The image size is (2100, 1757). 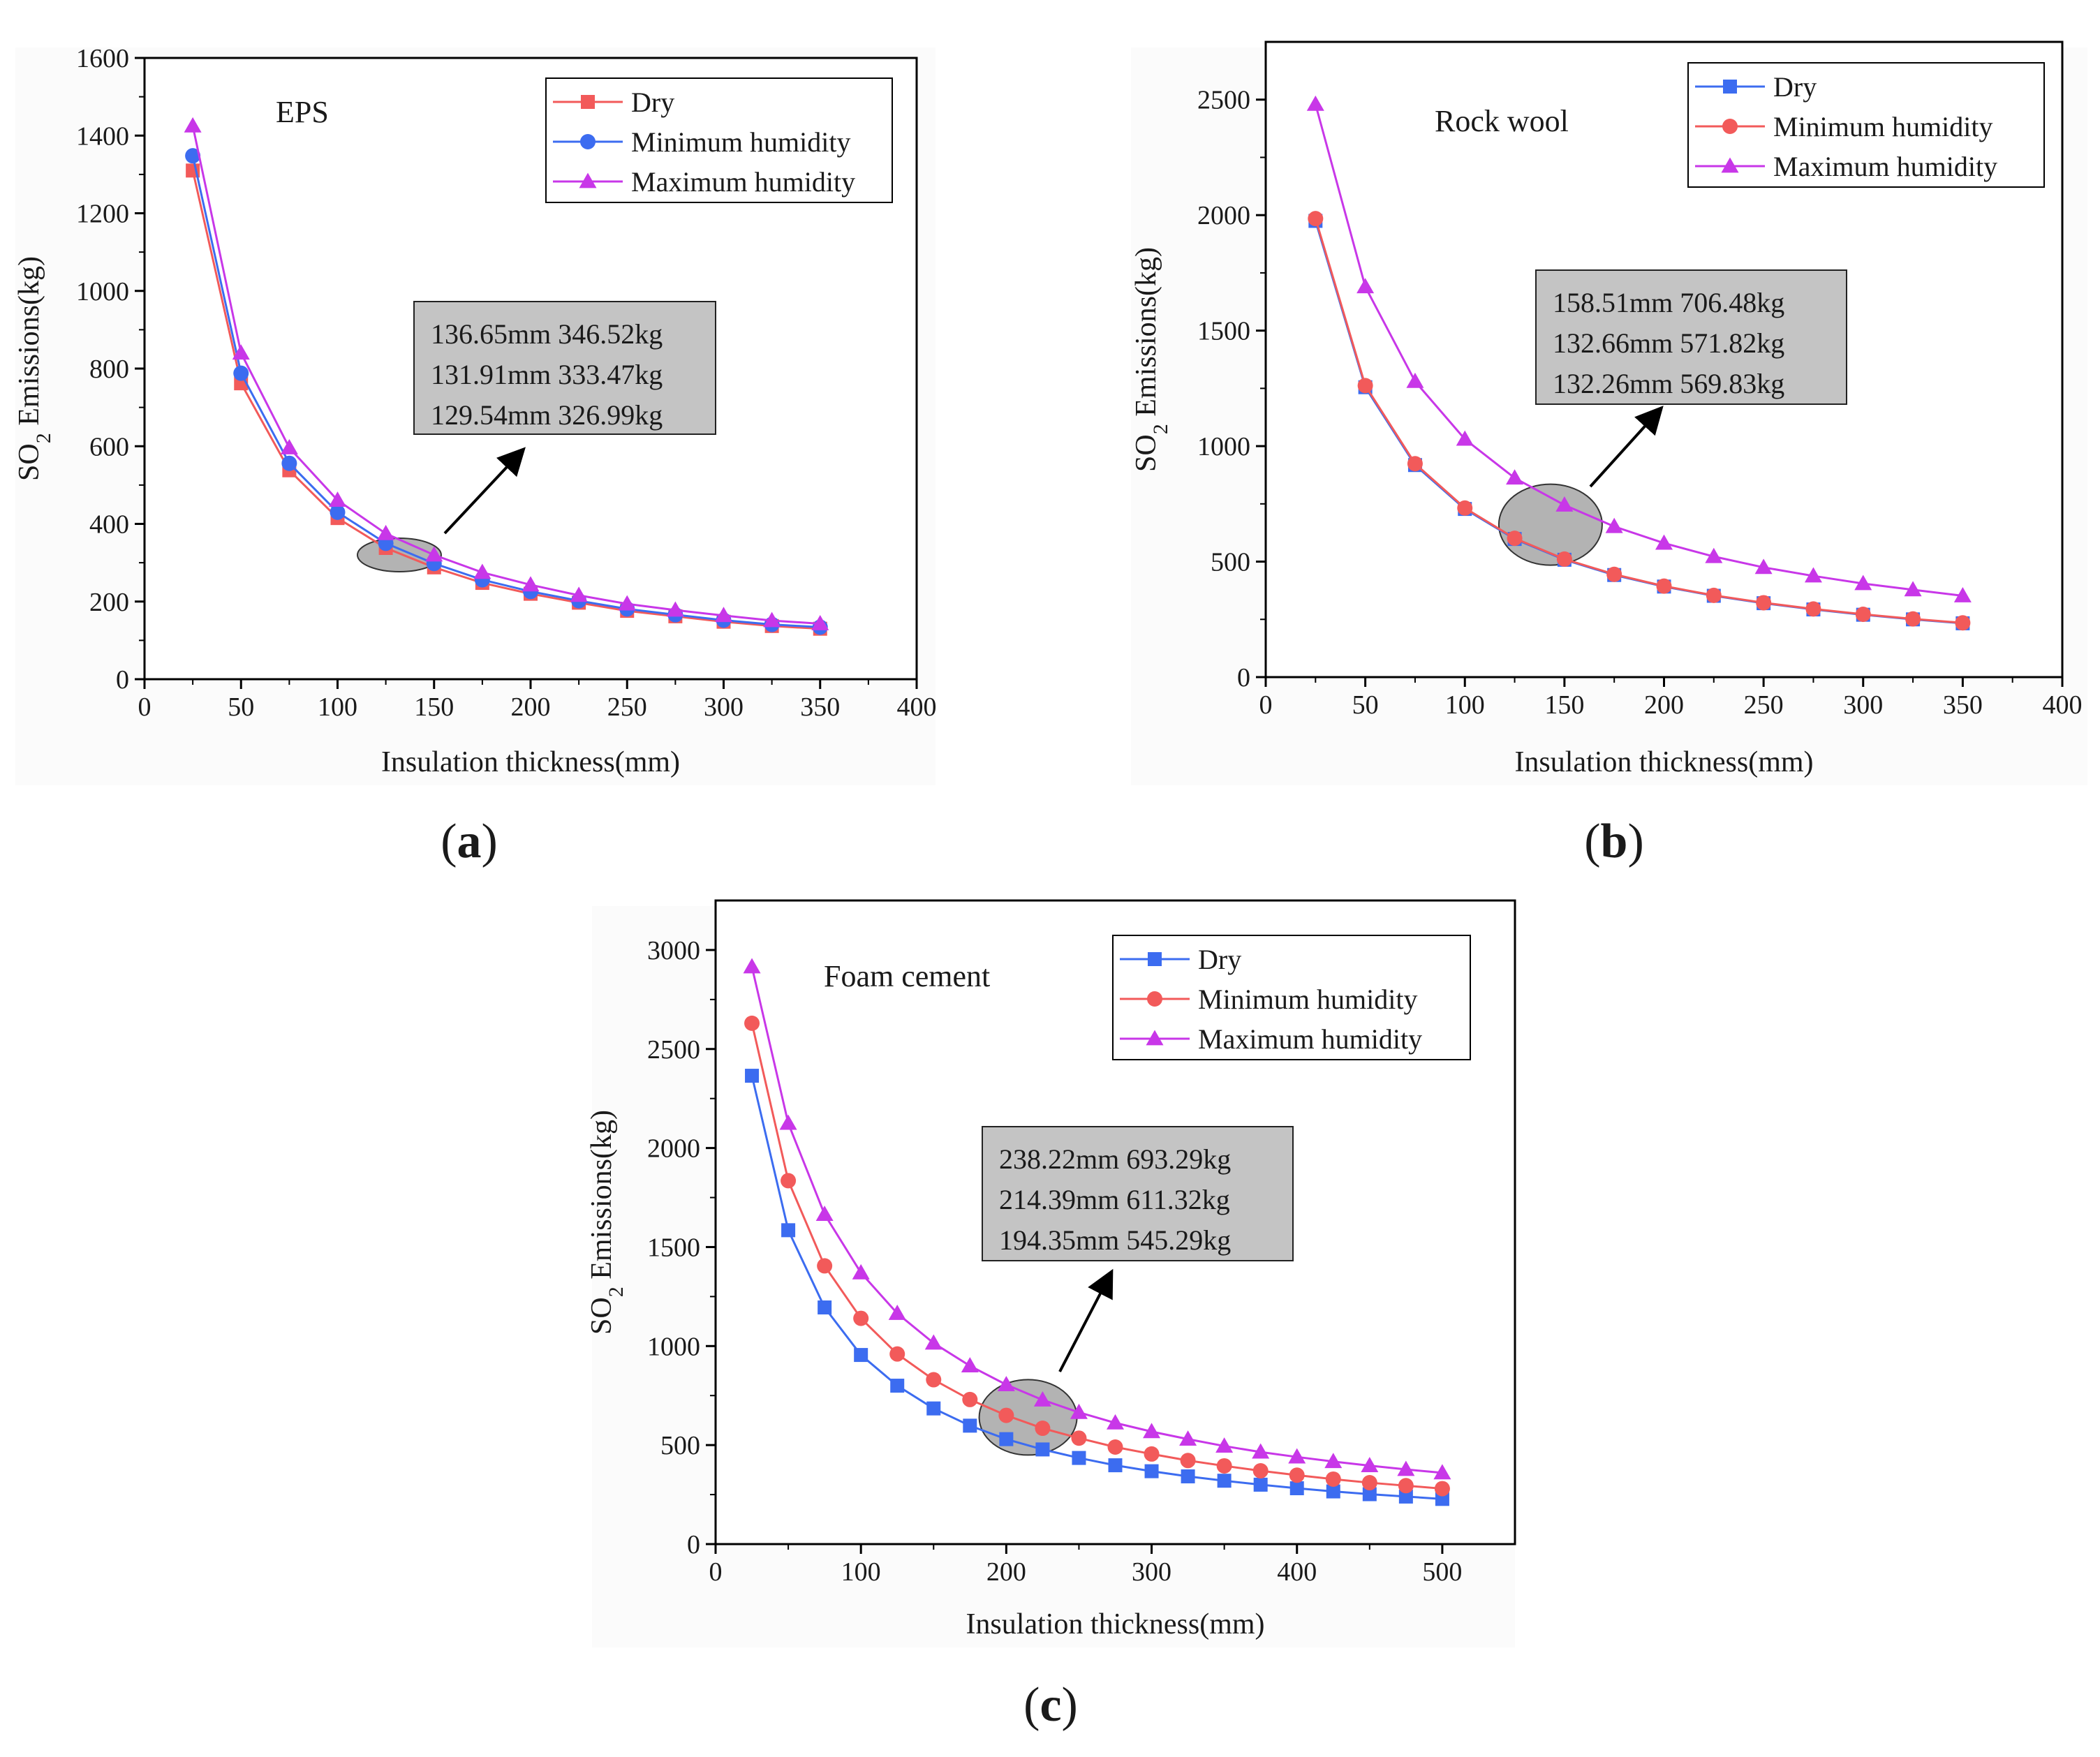 What do you see at coordinates (34, 368) in the screenshot?
I see `y-axis-title: SO2 Emissions(kg)` at bounding box center [34, 368].